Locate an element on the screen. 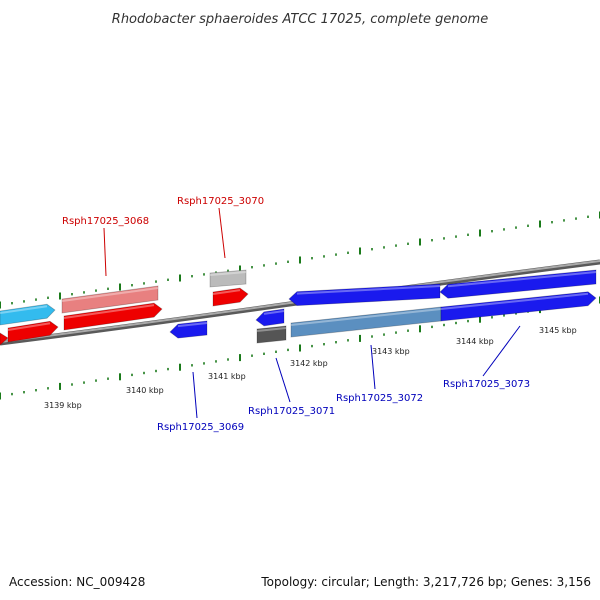 Image resolution: width=600 pixels, height=600 pixels. feature-cyan-left-highlight is located at coordinates (24, 309).